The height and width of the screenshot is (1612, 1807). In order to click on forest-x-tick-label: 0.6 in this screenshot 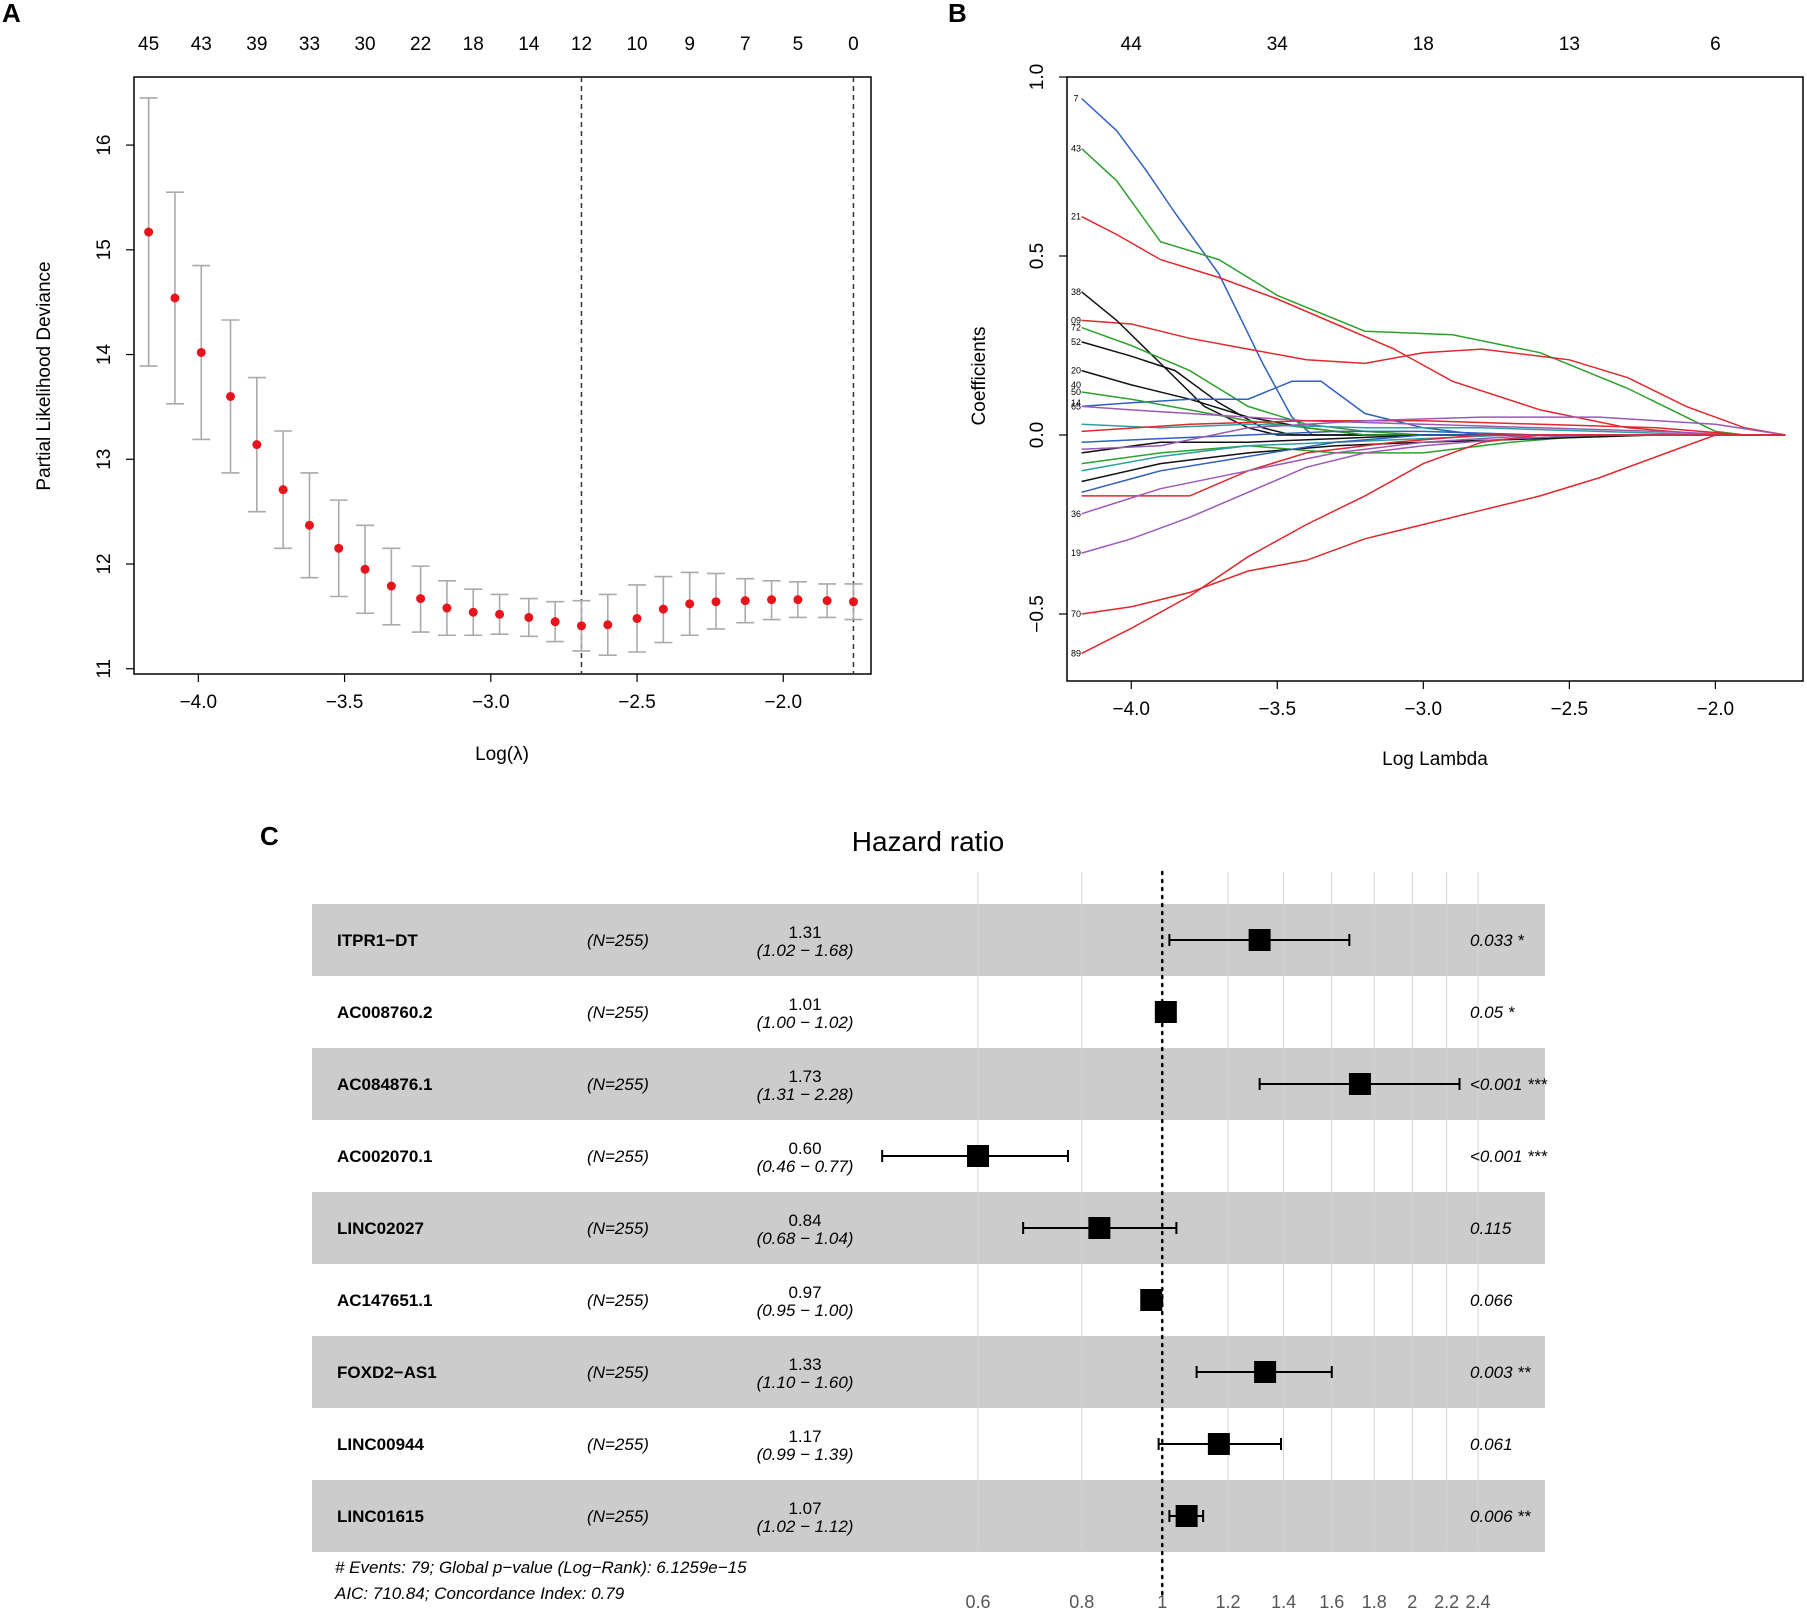, I will do `click(977, 1602)`.